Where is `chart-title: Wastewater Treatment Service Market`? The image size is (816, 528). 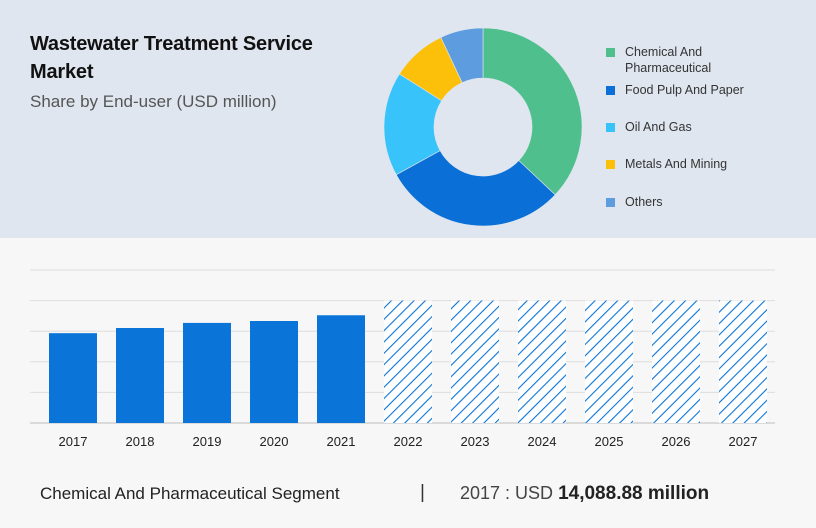 chart-title: Wastewater Treatment Service Market is located at coordinates (171, 58).